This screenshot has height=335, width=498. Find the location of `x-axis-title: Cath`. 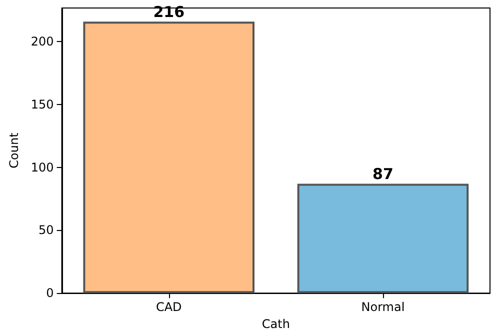

x-axis-title: Cath is located at coordinates (276, 324).